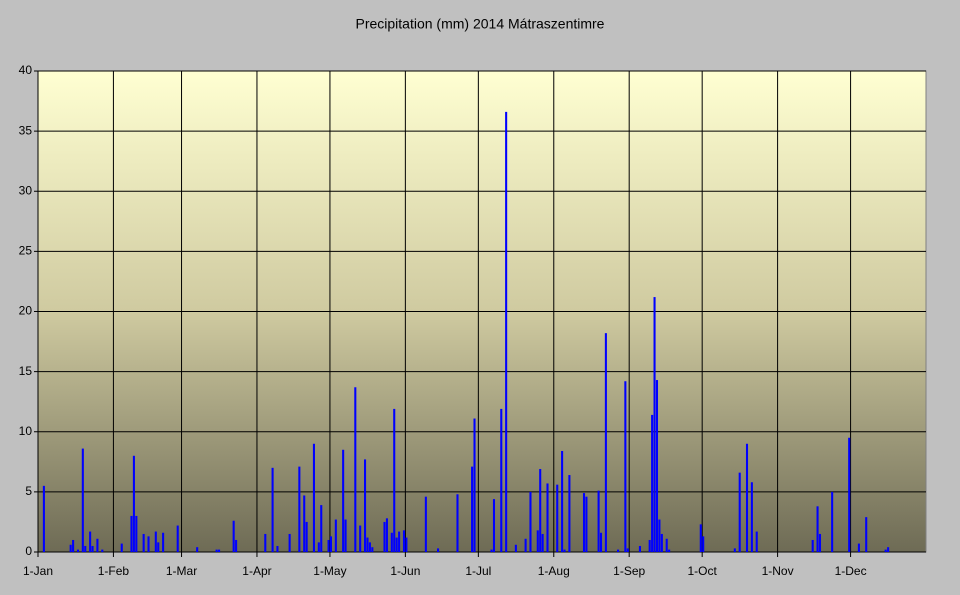  What do you see at coordinates (629, 571) in the screenshot?
I see `x-tick-label: 1-Sep` at bounding box center [629, 571].